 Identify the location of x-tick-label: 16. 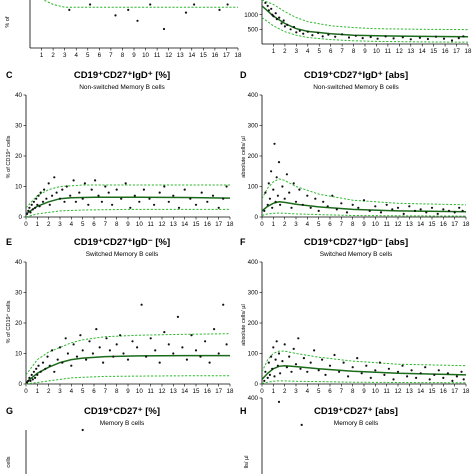
(443, 391).